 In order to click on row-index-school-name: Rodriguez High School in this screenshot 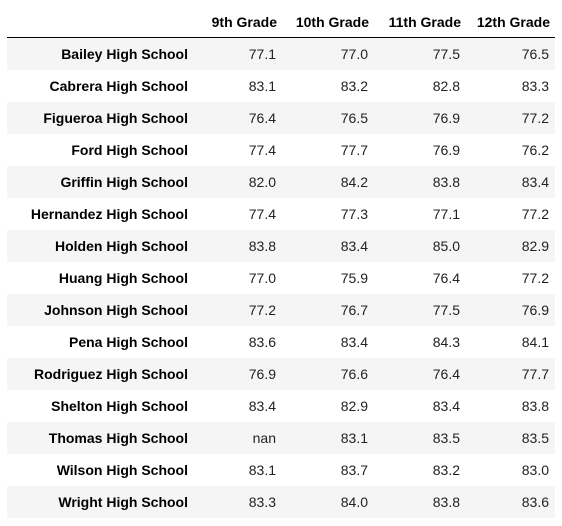, I will do `click(111, 373)`.